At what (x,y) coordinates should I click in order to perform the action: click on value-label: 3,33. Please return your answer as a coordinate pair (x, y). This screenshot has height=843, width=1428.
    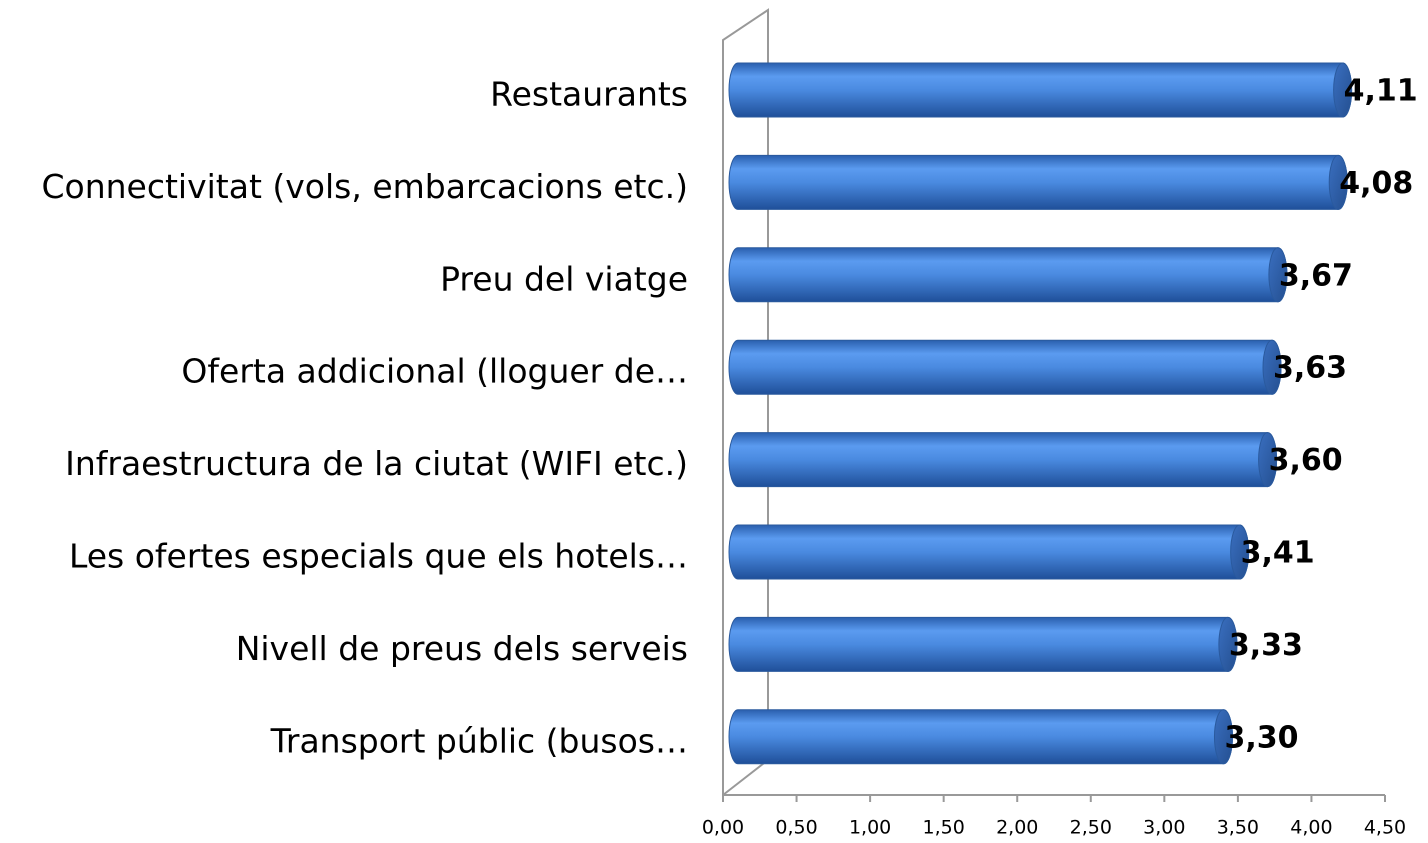
    Looking at the image, I should click on (1266, 645).